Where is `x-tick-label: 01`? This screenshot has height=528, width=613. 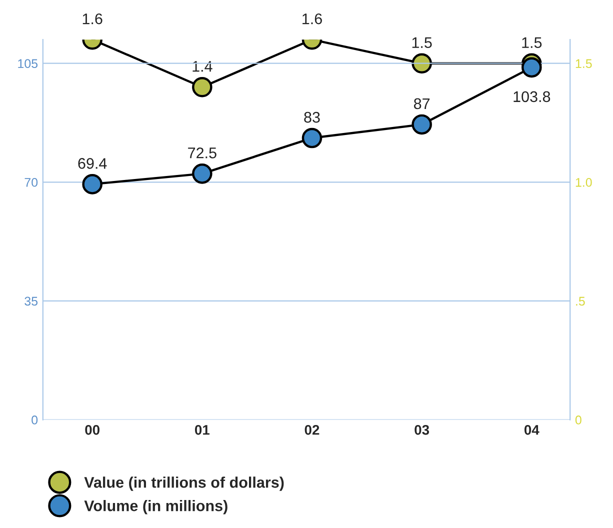 x-tick-label: 01 is located at coordinates (202, 429).